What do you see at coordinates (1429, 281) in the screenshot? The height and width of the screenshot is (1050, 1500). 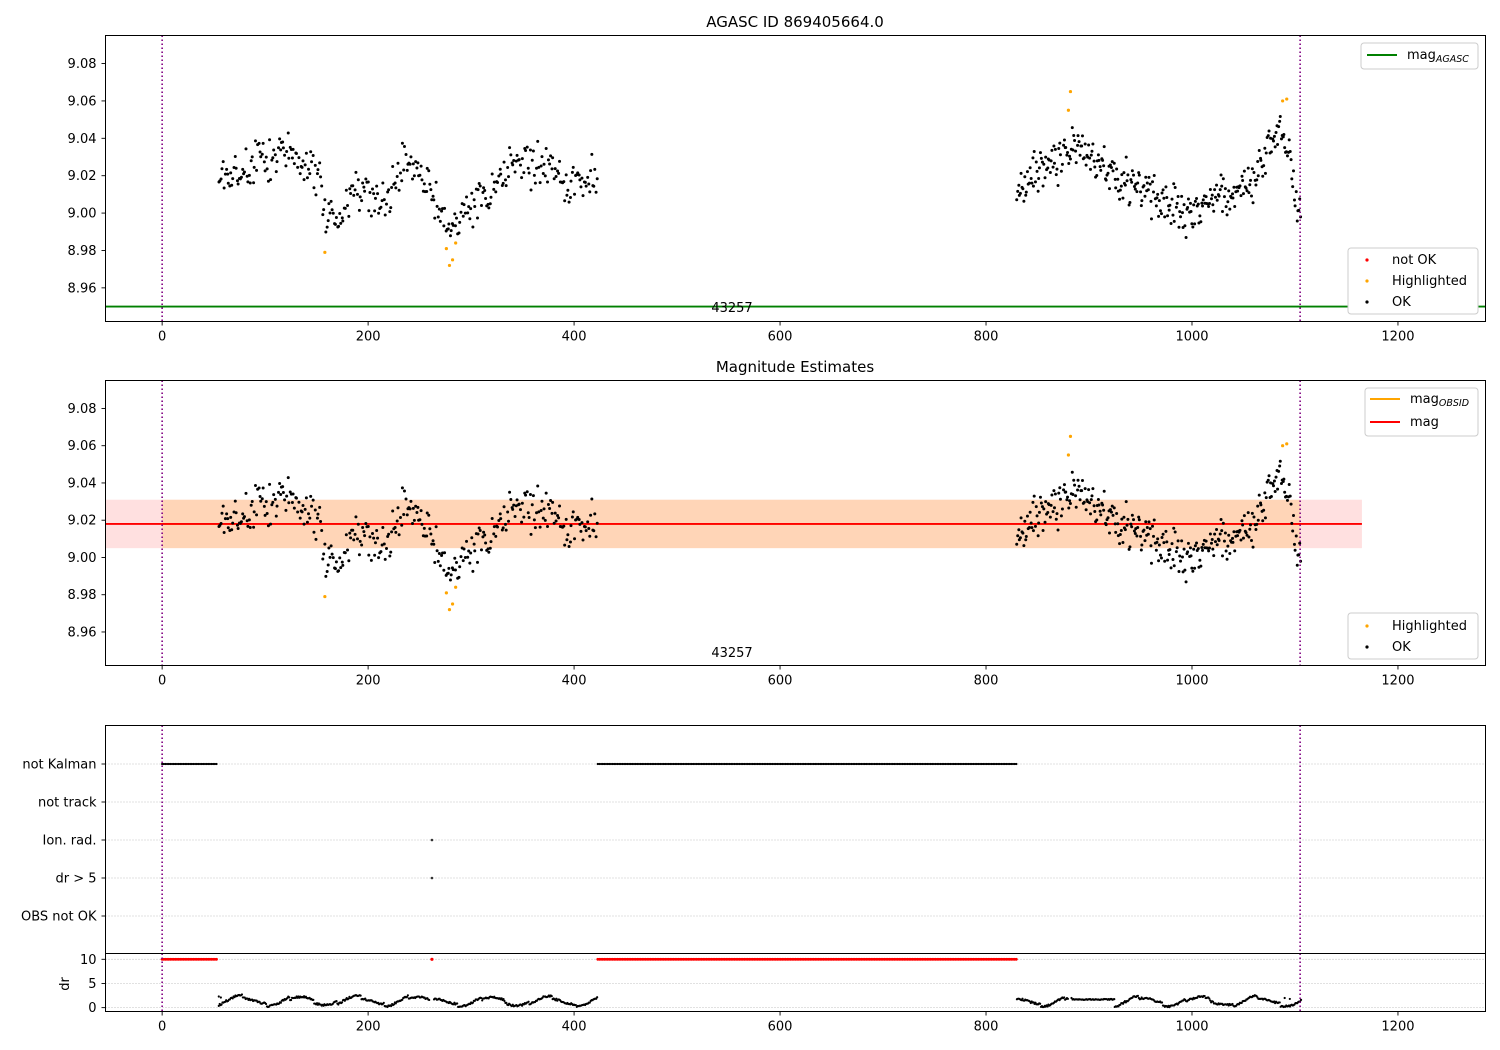 I see `legend-label-highlighted: Highlighted` at bounding box center [1429, 281].